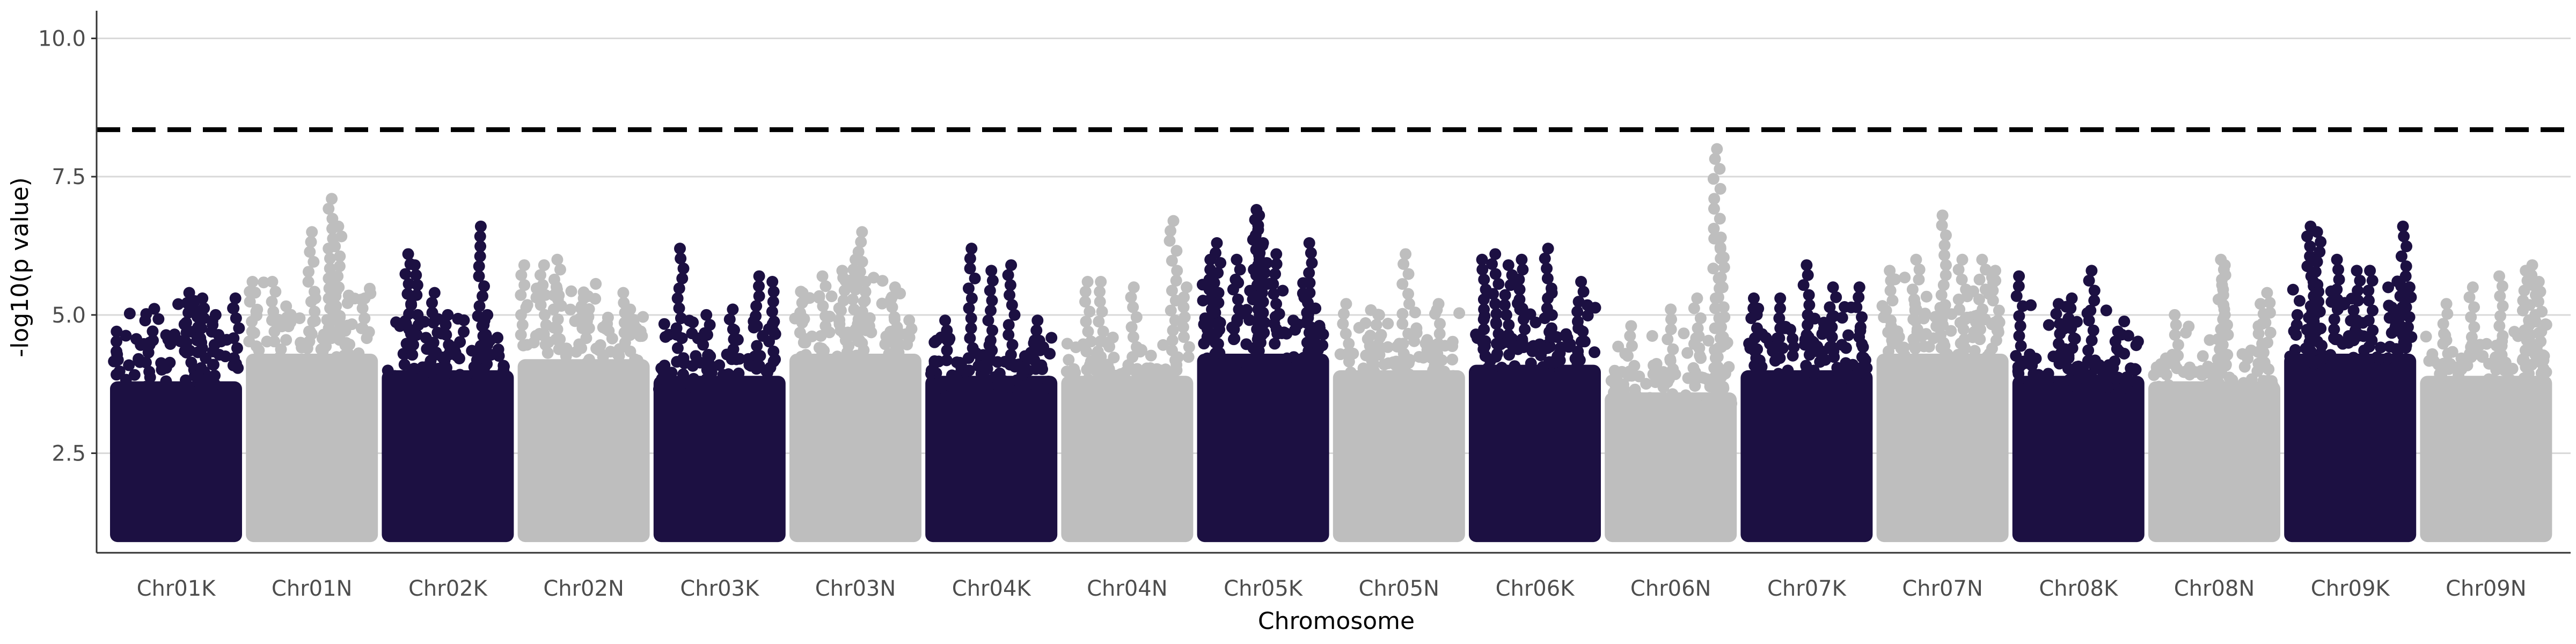  I want to click on x-tick-label: Chr02N, so click(583, 588).